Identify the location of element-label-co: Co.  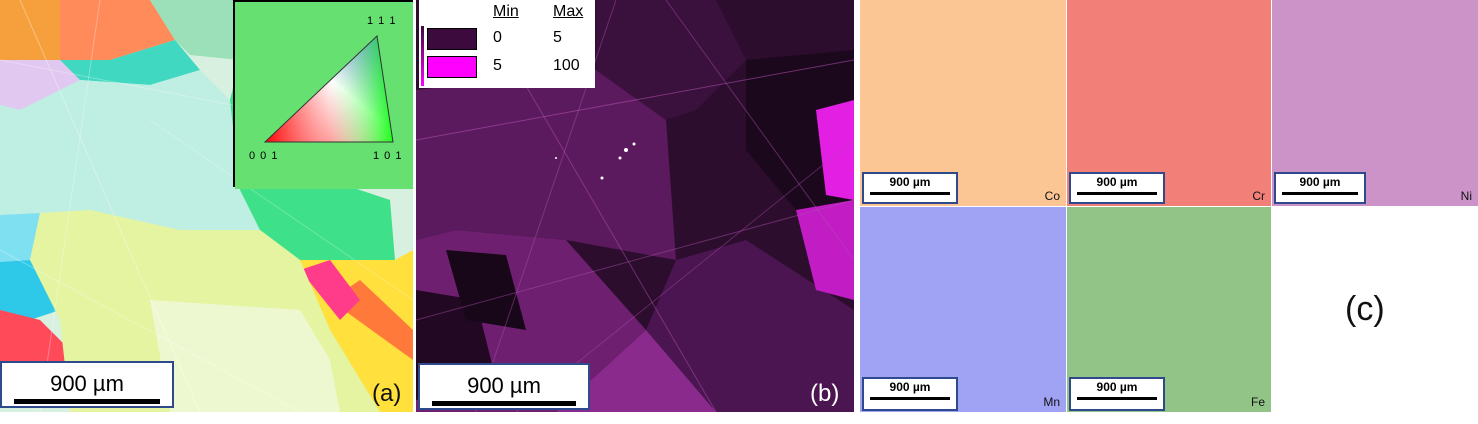
(1052, 196).